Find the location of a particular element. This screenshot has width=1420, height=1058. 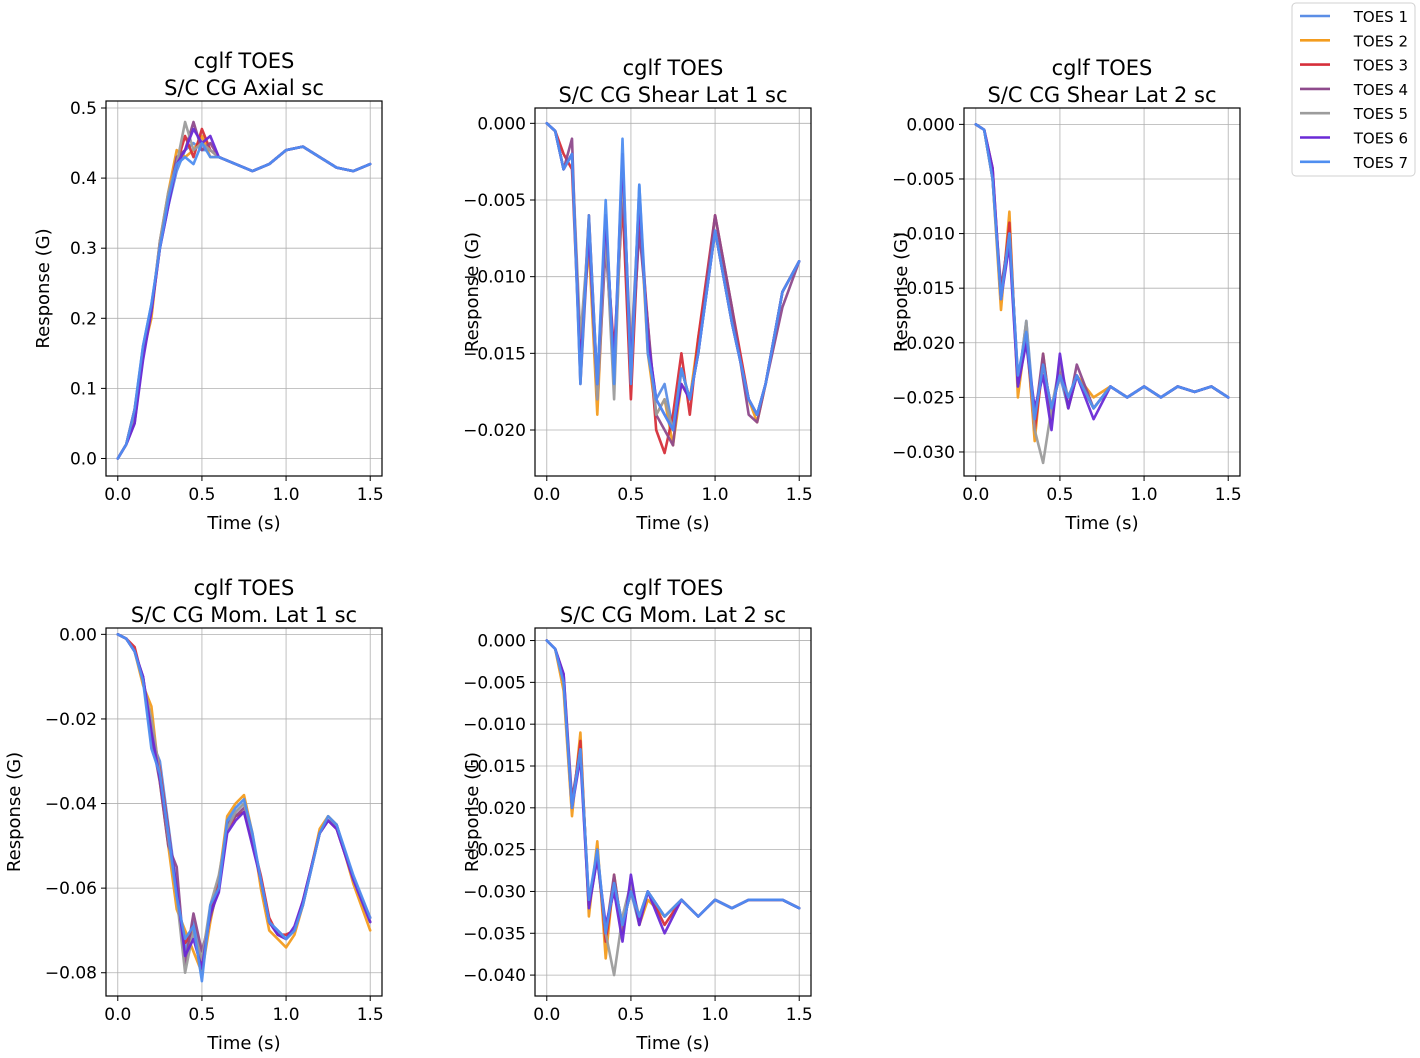

subplot-subtitle: S/C CG Axial sc is located at coordinates (244, 88).